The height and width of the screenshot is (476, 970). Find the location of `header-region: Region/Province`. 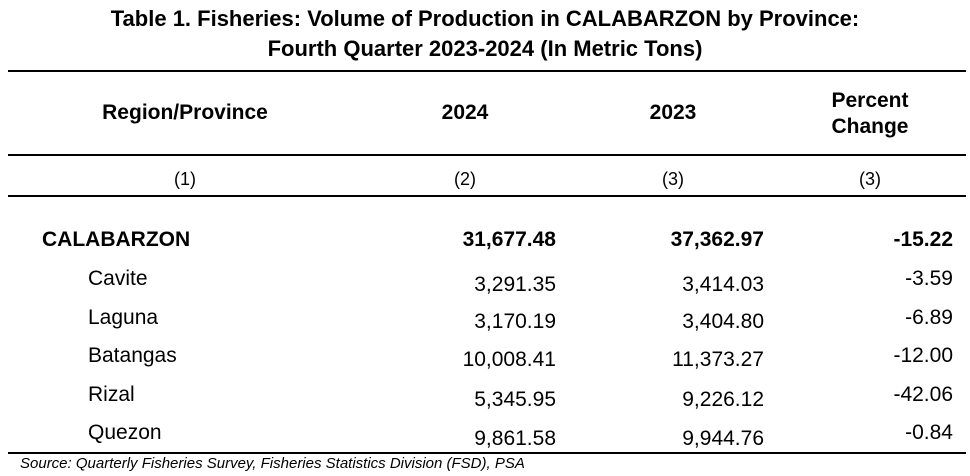

header-region: Region/Province is located at coordinates (185, 112).